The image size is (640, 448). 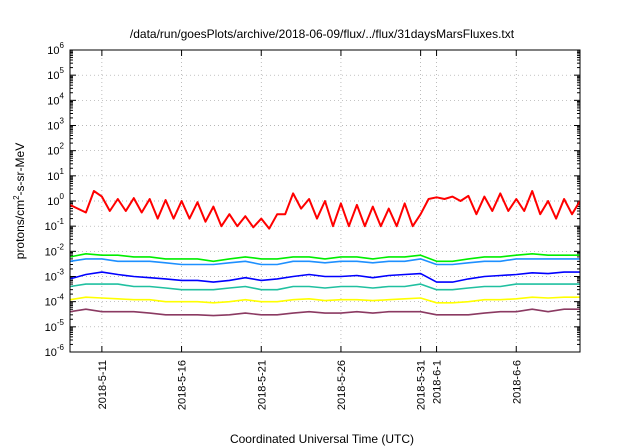 I want to click on x-tick-label: 2018-5-11, so click(x=103, y=384).